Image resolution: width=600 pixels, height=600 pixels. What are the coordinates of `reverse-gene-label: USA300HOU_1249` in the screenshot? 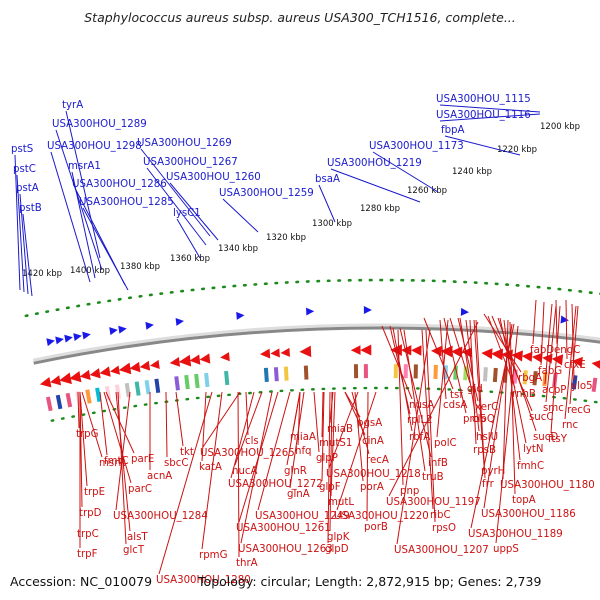 It's located at (302, 516).